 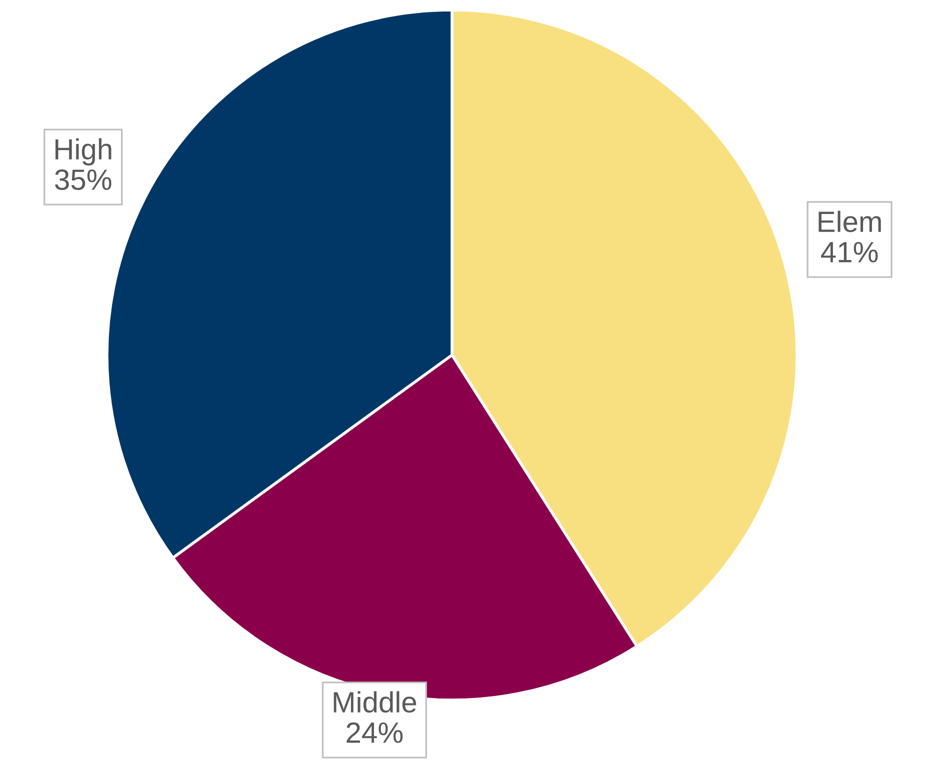 What do you see at coordinates (849, 252) in the screenshot?
I see `data-label: 41%` at bounding box center [849, 252].